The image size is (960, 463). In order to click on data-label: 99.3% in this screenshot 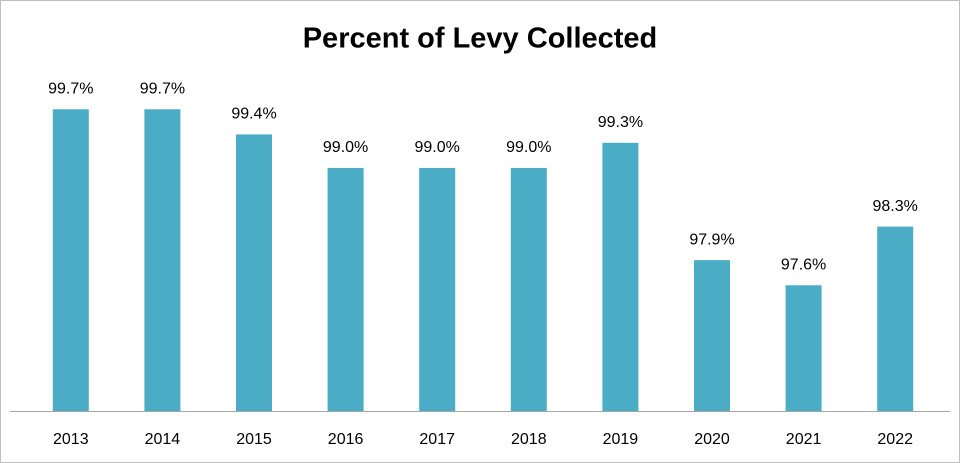, I will do `click(620, 122)`.